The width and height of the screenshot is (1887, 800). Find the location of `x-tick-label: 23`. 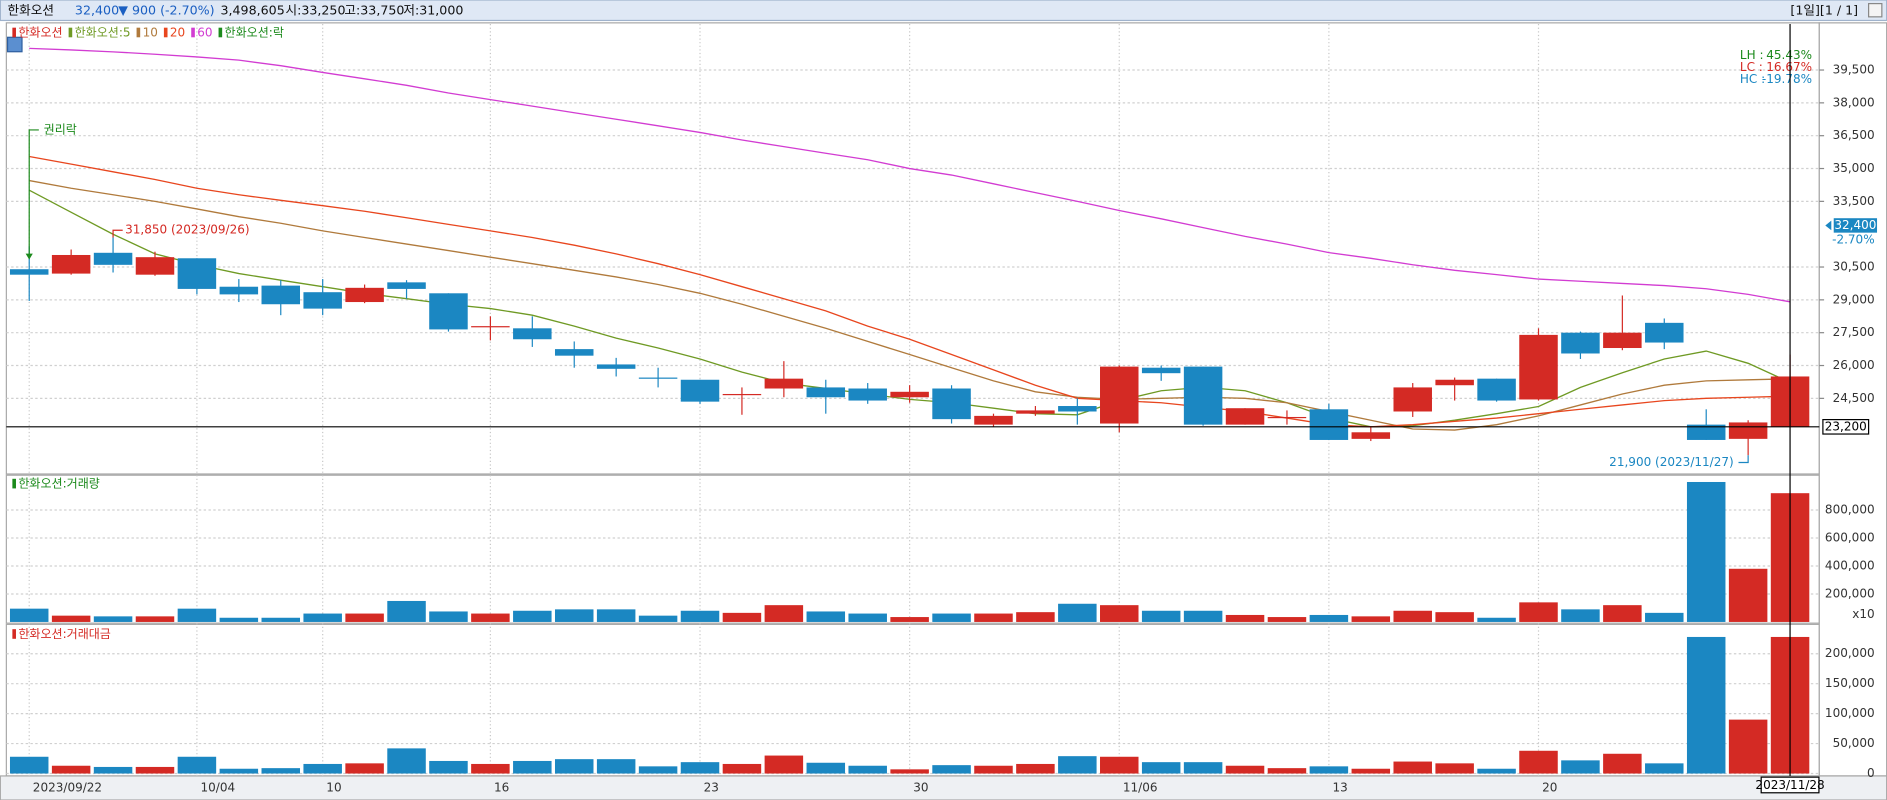

x-tick-label: 23 is located at coordinates (711, 787).